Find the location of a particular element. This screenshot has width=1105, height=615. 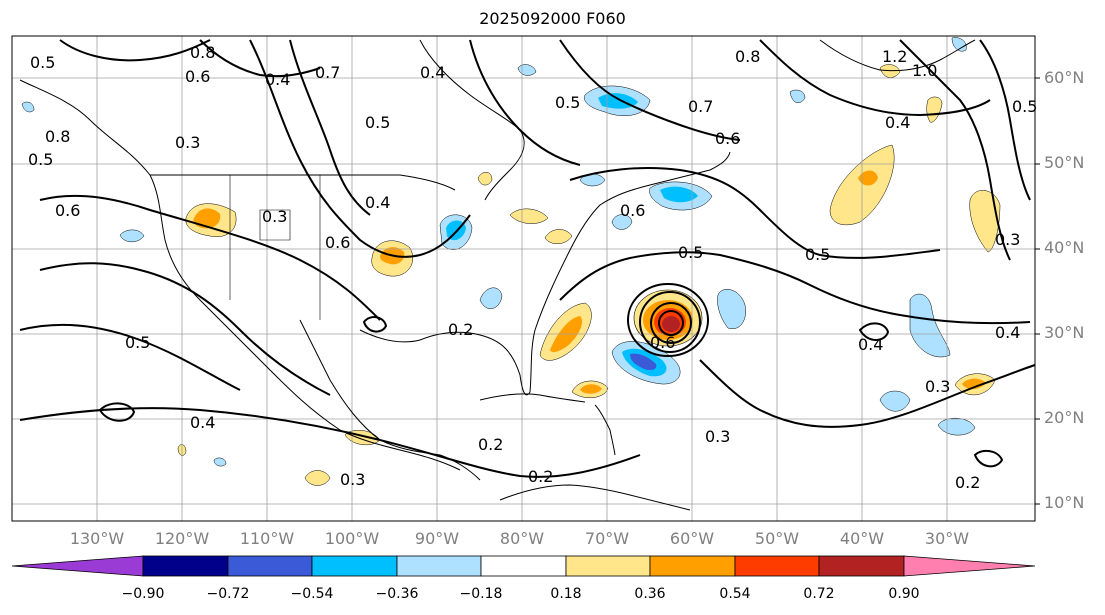

colorbar-tick: 0.72 is located at coordinates (819, 594).